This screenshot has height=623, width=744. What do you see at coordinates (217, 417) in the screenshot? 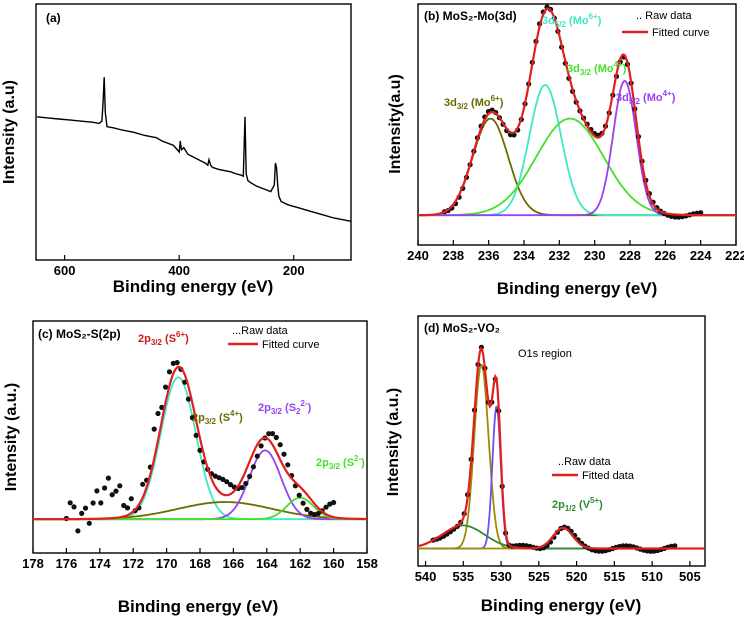
I see `panel-c-ann-s4: 2p3/2 (S4+)` at bounding box center [217, 417].